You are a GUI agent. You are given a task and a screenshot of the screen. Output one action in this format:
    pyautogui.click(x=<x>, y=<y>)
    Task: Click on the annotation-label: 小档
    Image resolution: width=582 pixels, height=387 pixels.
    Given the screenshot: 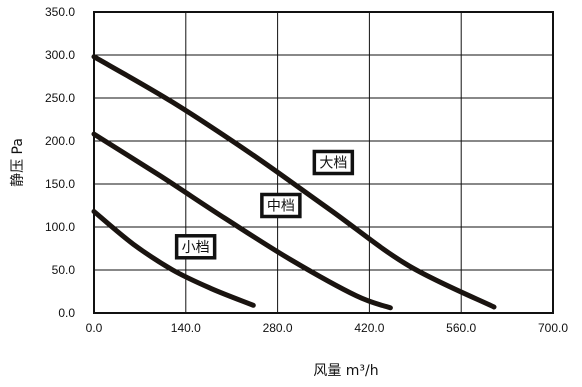 What is the action you would take?
    pyautogui.click(x=196, y=248)
    